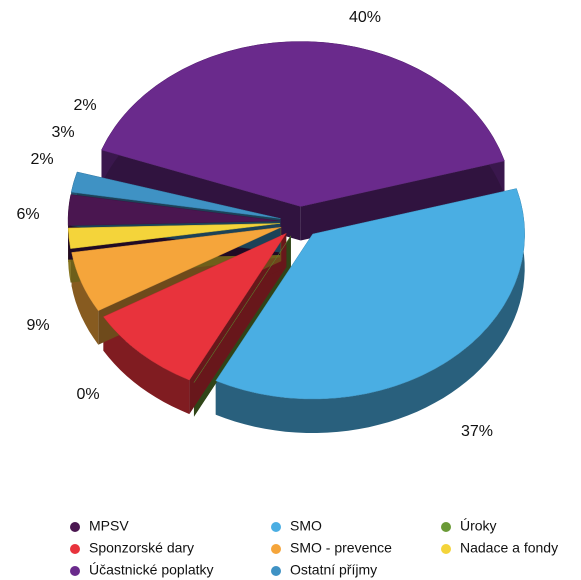 This screenshot has width=581, height=580. What do you see at coordinates (478, 526) in the screenshot?
I see `legend-label: Úroky` at bounding box center [478, 526].